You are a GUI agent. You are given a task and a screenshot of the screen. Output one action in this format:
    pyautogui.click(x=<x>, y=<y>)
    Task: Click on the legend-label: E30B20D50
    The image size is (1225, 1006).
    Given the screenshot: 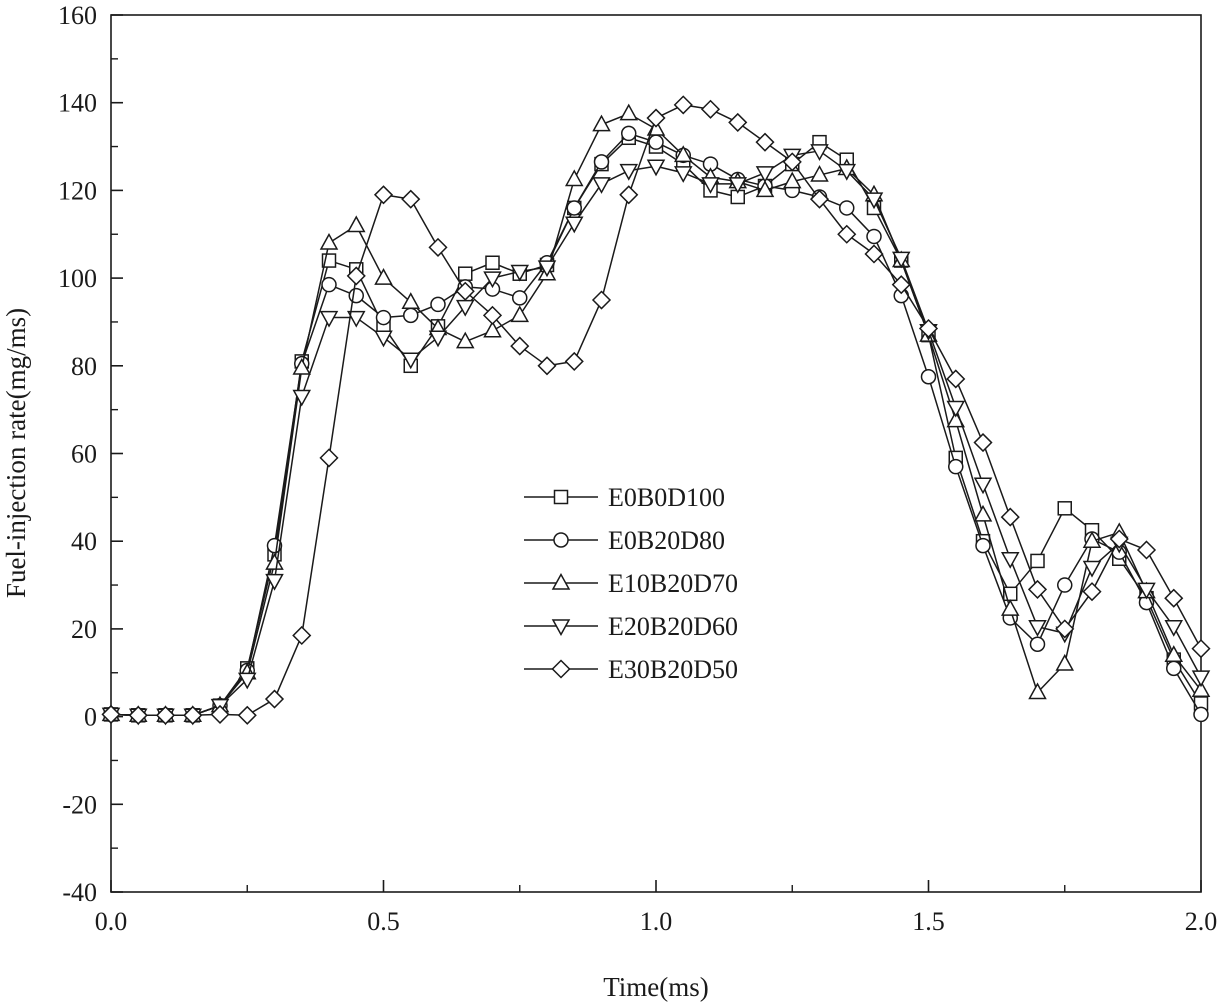 What is the action you would take?
    pyautogui.click(x=673, y=669)
    